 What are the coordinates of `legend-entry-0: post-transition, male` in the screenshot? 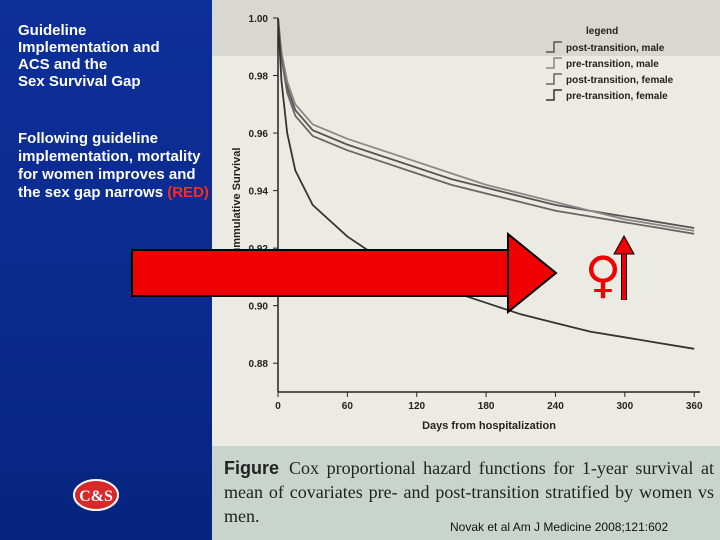 It's located at (615, 48).